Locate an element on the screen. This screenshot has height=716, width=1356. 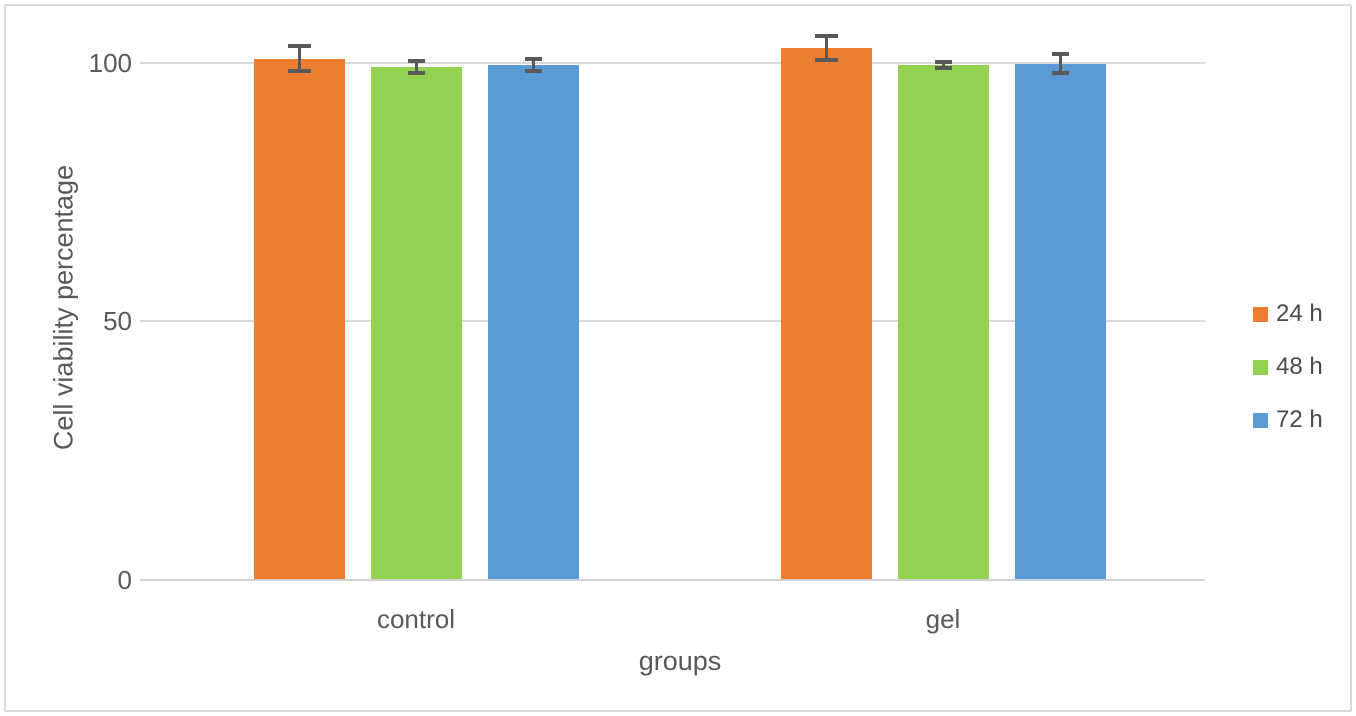
legend-item-24h: 24 h is located at coordinates (1288, 314).